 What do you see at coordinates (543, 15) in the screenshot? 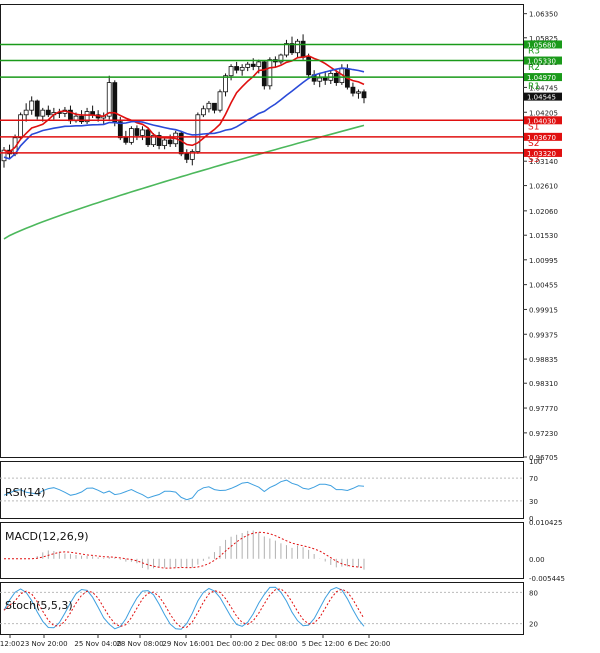
I see `price-tick-label: 1.06350` at bounding box center [543, 15].